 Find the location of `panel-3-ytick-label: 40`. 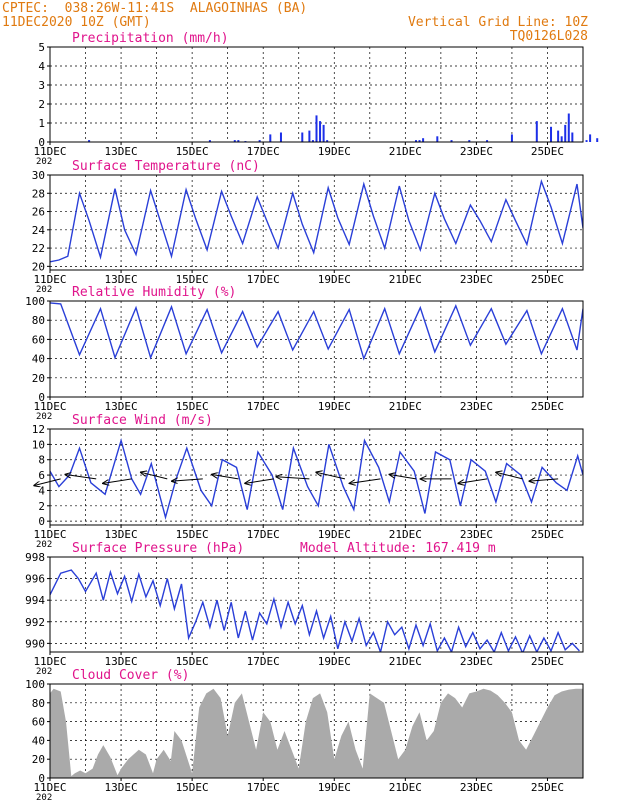

panel-3-ytick-label: 40 is located at coordinates (38, 359).